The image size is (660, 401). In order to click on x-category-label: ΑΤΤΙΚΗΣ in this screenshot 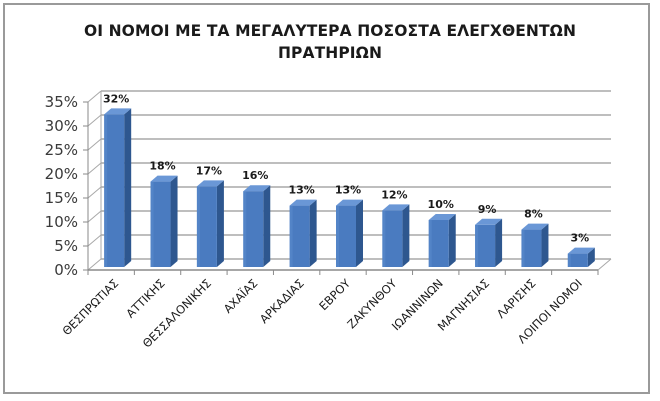, I will do `click(145, 298)`.